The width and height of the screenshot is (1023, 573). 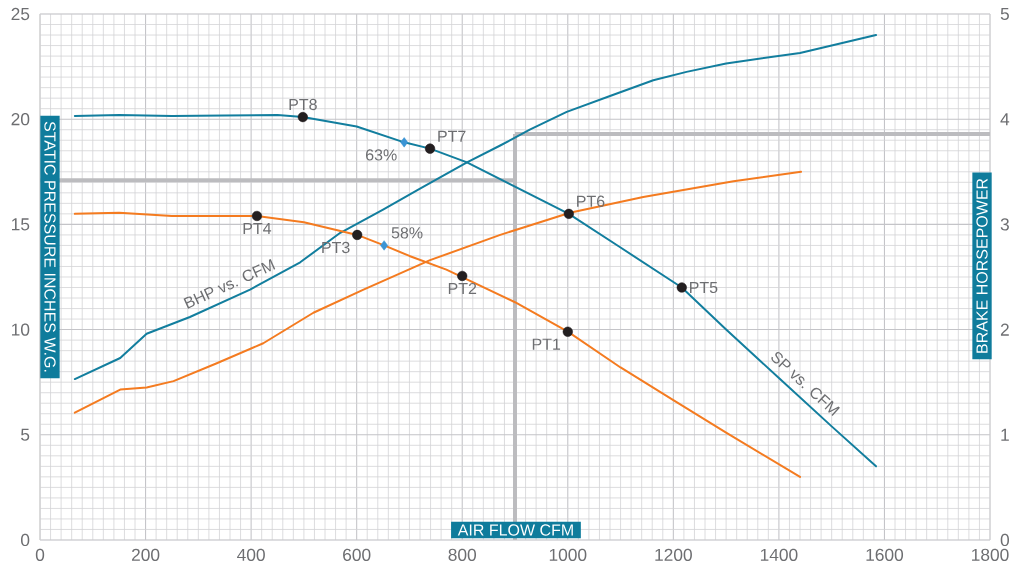 What do you see at coordinates (1005, 119) in the screenshot?
I see `y2-tick-label: 4` at bounding box center [1005, 119].